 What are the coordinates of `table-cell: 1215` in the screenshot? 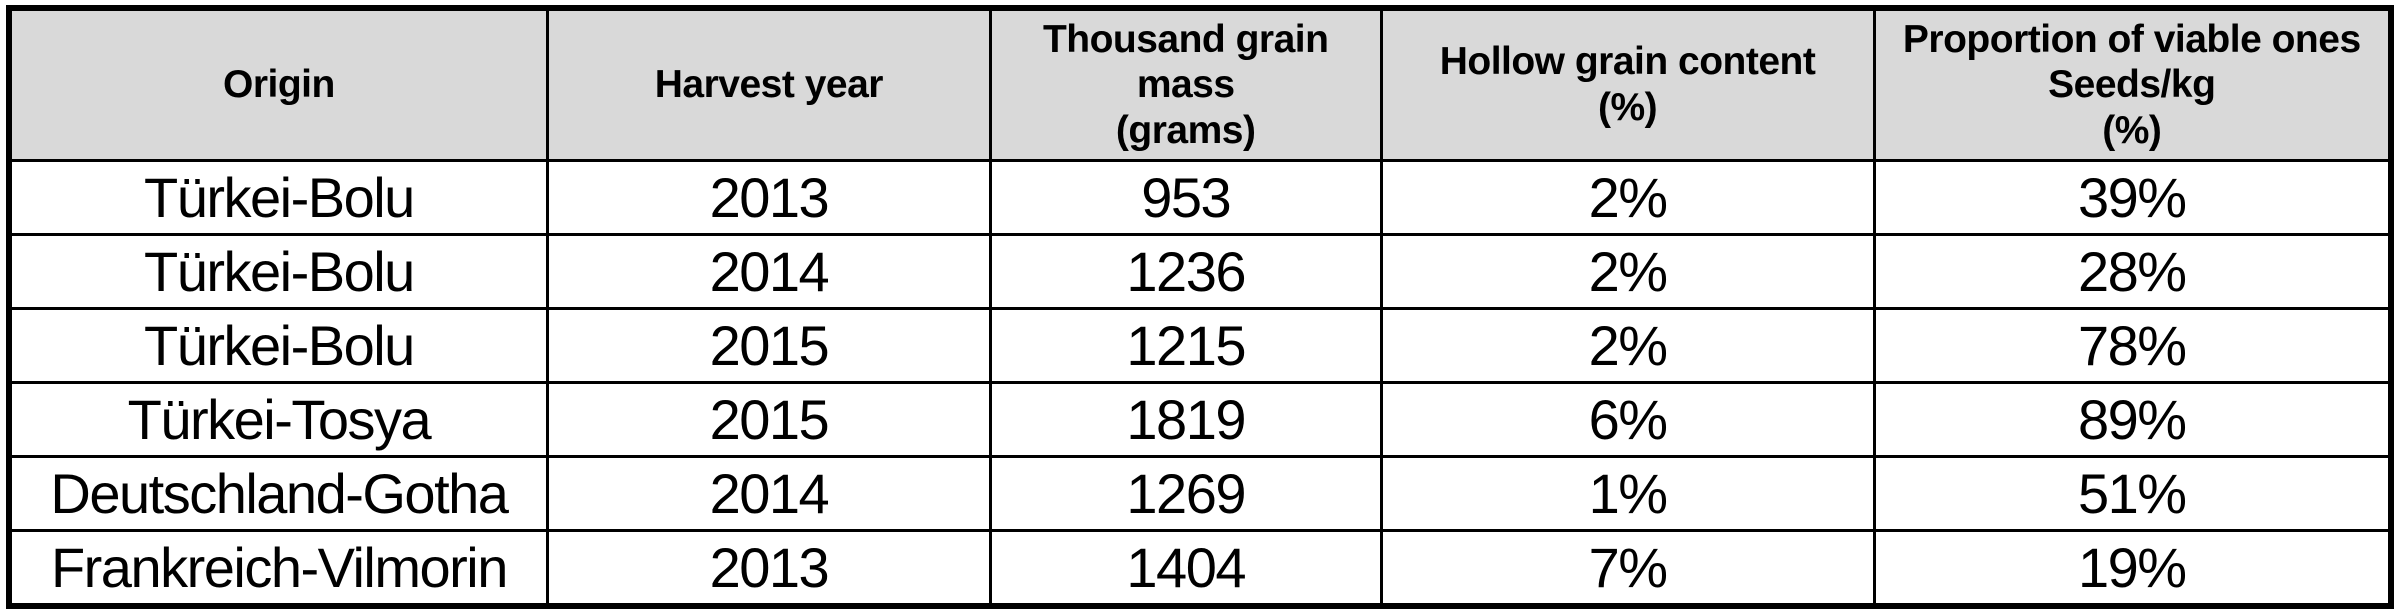 It's located at (1185, 345).